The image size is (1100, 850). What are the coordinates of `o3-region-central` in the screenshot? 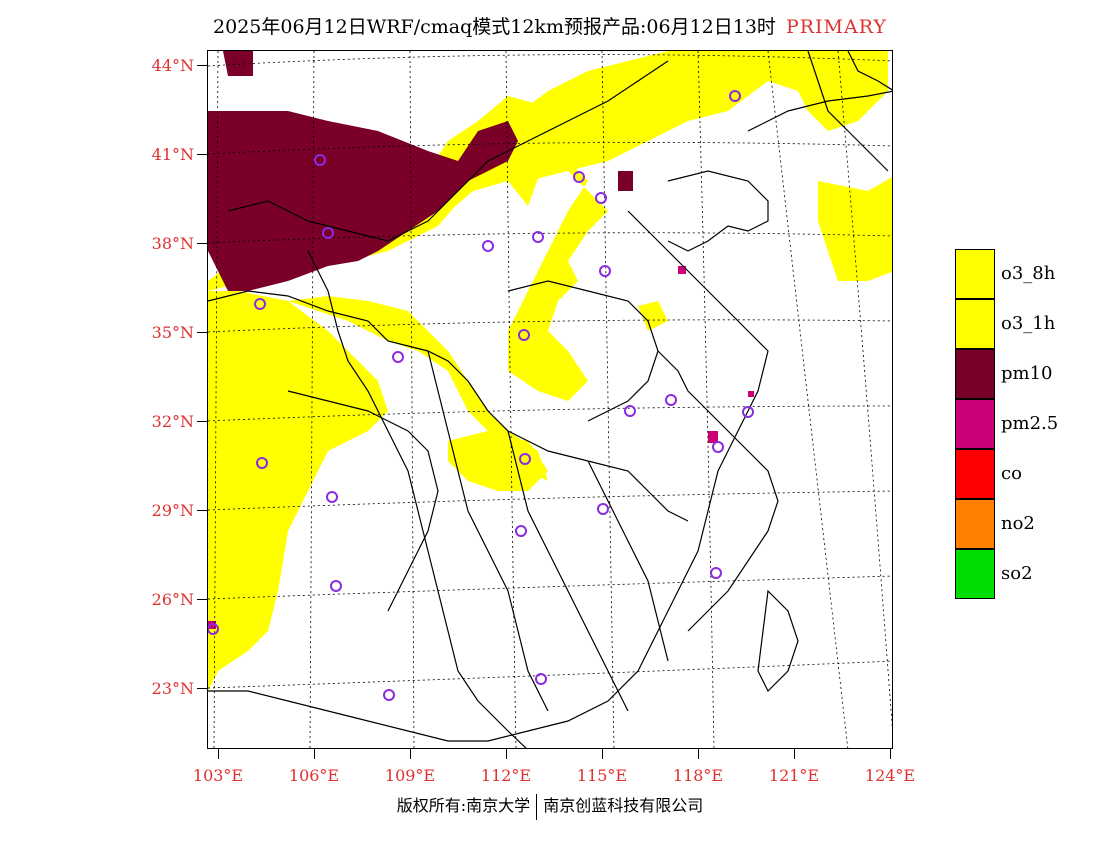 It's located at (483, 271).